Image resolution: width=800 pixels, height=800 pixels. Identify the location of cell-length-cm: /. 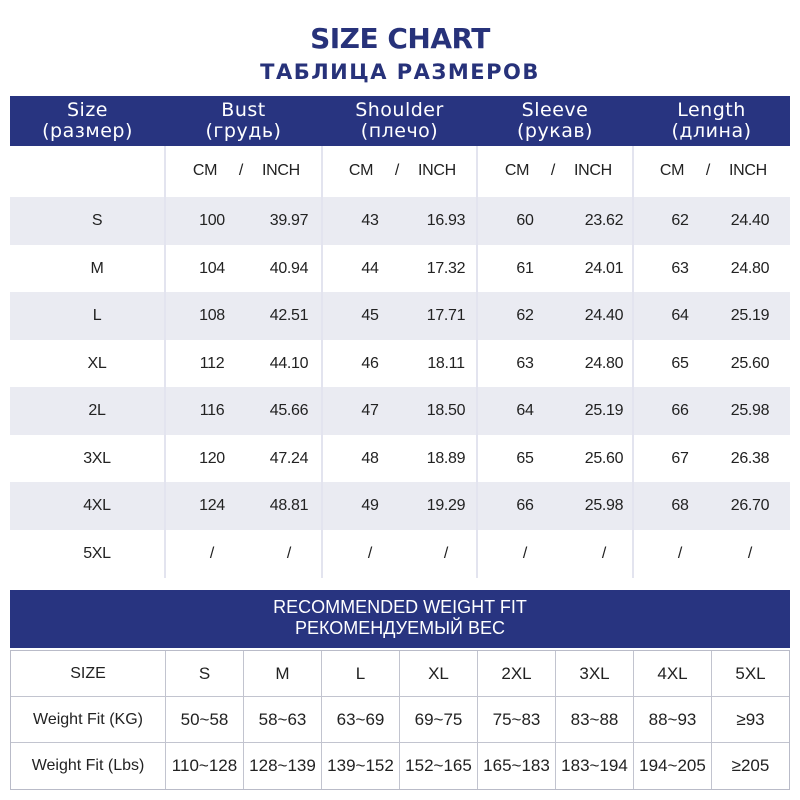
(680, 553).